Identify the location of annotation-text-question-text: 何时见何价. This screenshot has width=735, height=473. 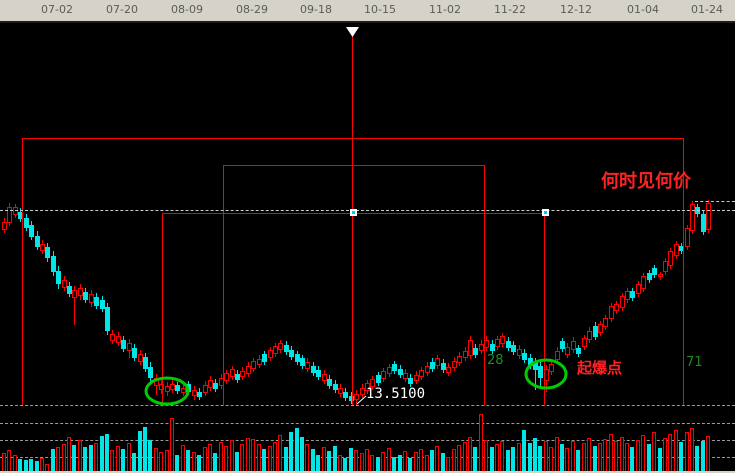
(646, 181).